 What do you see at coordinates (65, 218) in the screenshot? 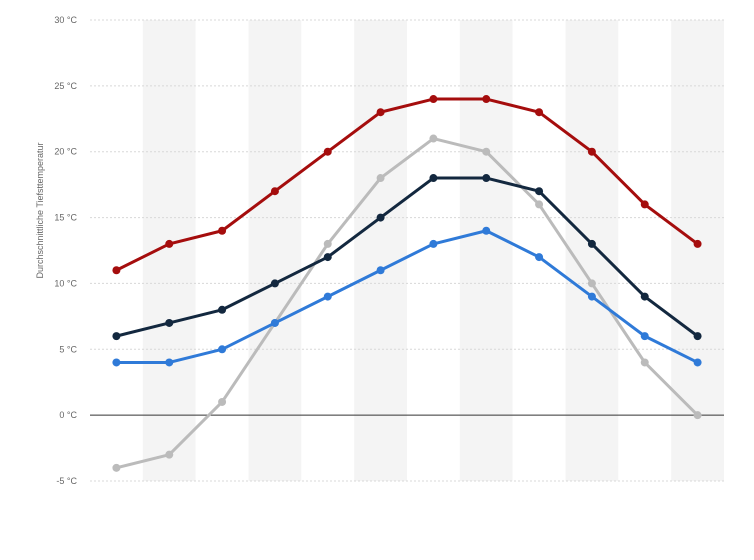
I see `y-tick-label: 15 °C` at bounding box center [65, 218].